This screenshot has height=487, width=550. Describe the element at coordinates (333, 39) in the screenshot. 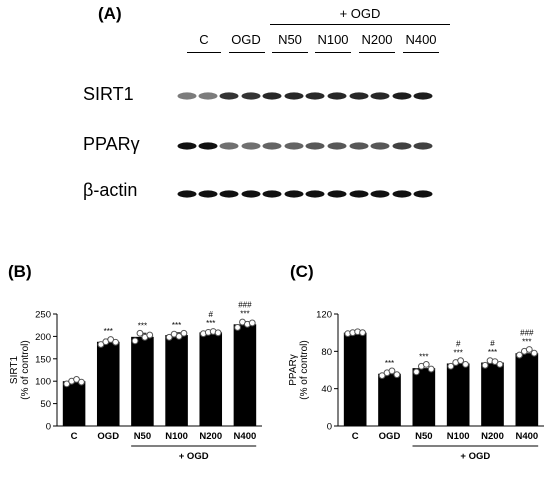

I see `lane-label-n100: N100` at that location.